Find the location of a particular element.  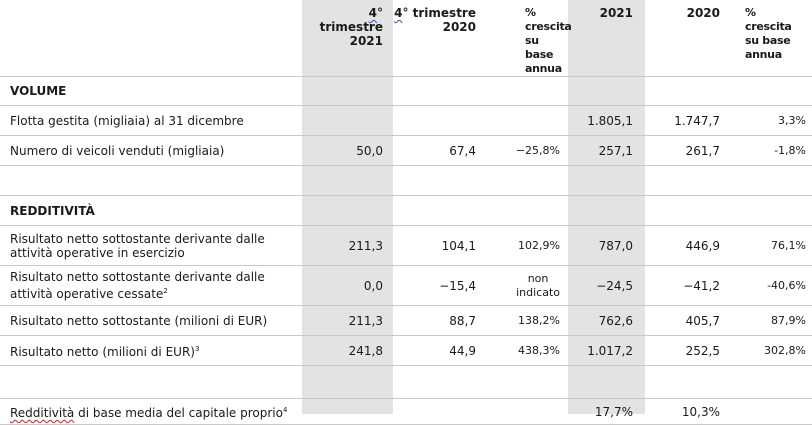

cell-growth-year: -1,8% is located at coordinates (772, 150).